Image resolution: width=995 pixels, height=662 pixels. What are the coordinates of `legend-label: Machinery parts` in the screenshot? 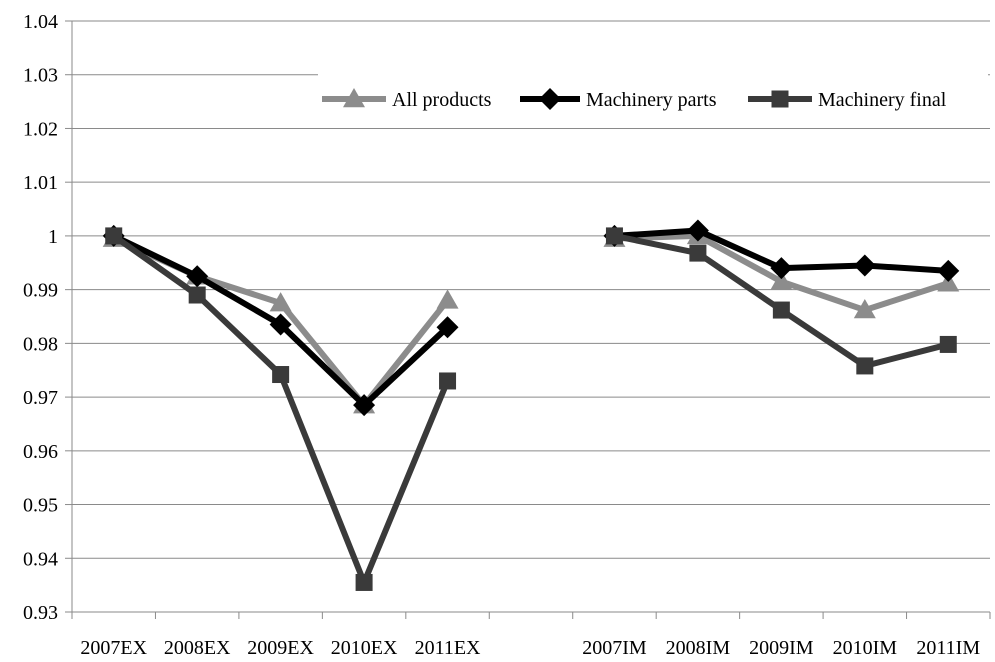 It's located at (651, 100).